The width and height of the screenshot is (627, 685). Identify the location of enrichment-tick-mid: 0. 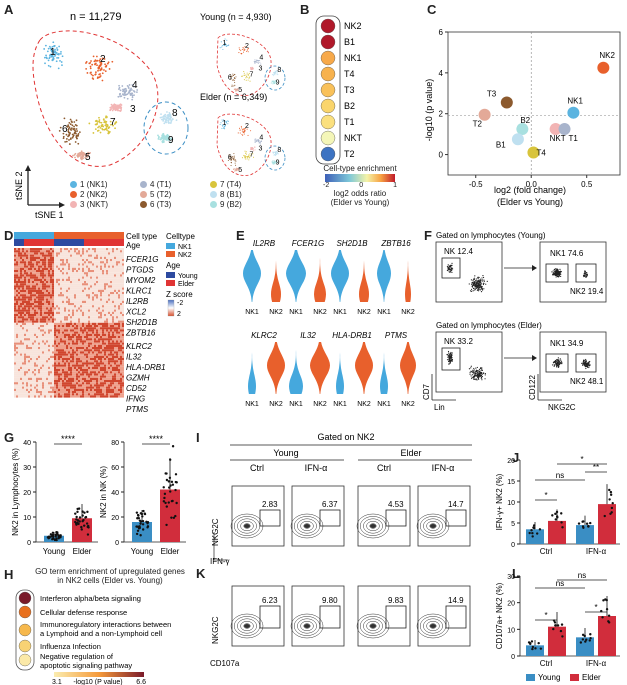
(361, 185).